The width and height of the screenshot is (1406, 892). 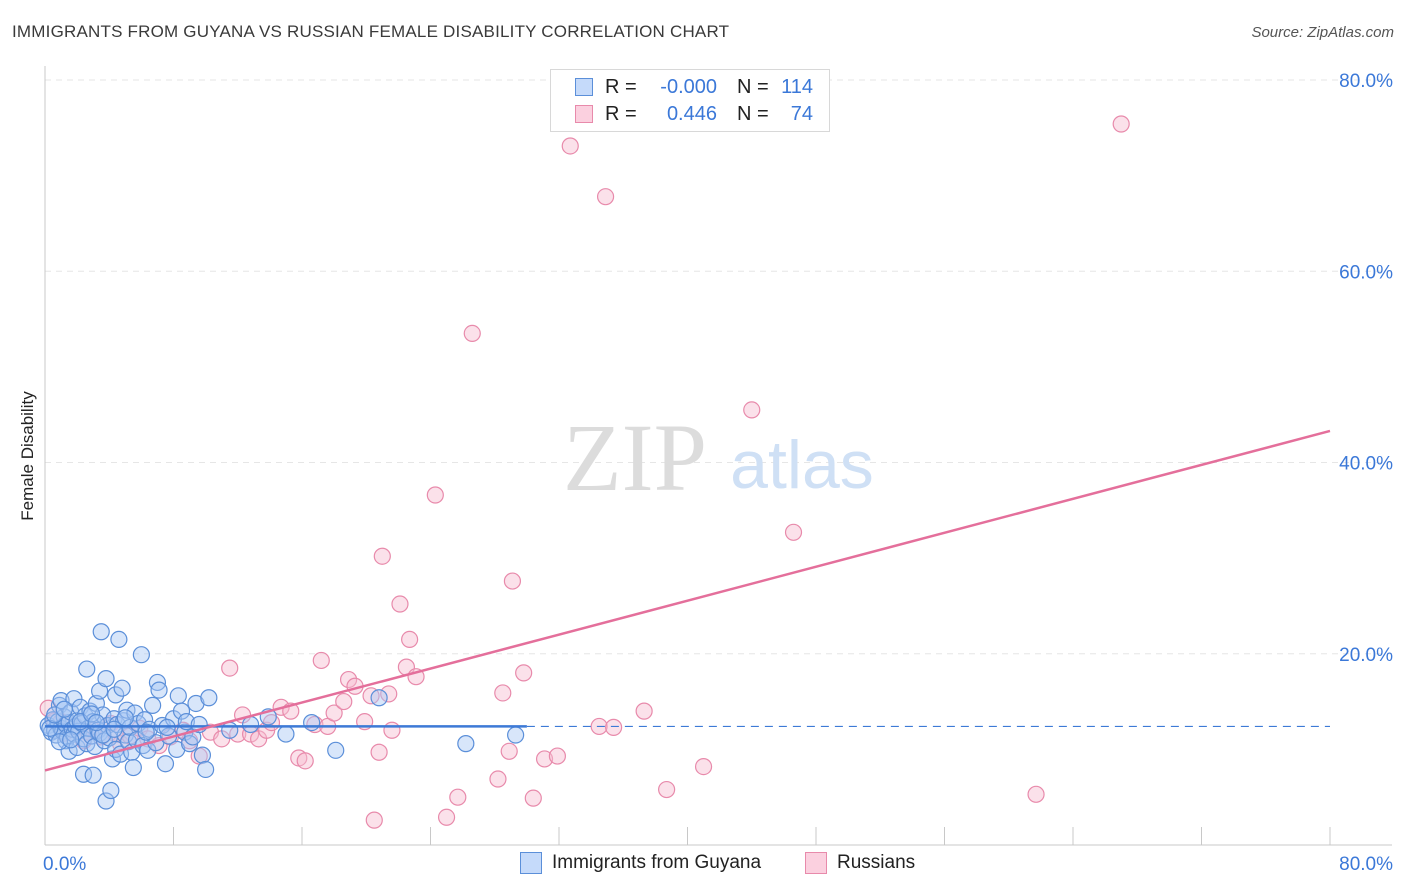 What do you see at coordinates (797, 86) in the screenshot?
I see `legend-n-value: 114` at bounding box center [797, 86].